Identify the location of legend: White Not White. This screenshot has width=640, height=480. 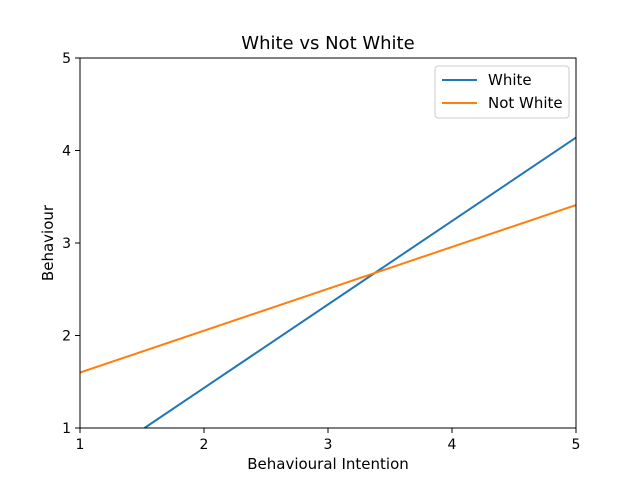
(502, 92).